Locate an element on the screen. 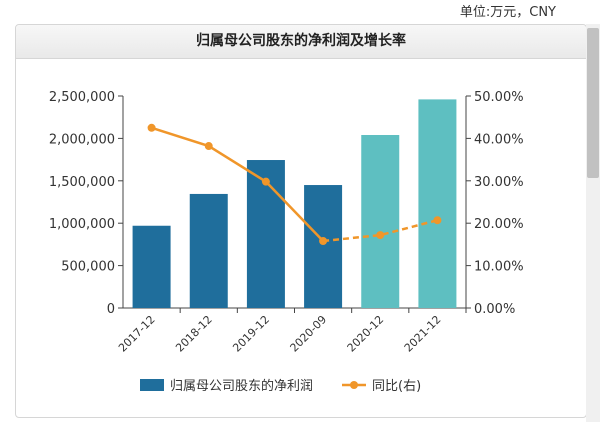 Image resolution: width=600 pixels, height=422 pixels. legend-marker-growth is located at coordinates (354, 385).